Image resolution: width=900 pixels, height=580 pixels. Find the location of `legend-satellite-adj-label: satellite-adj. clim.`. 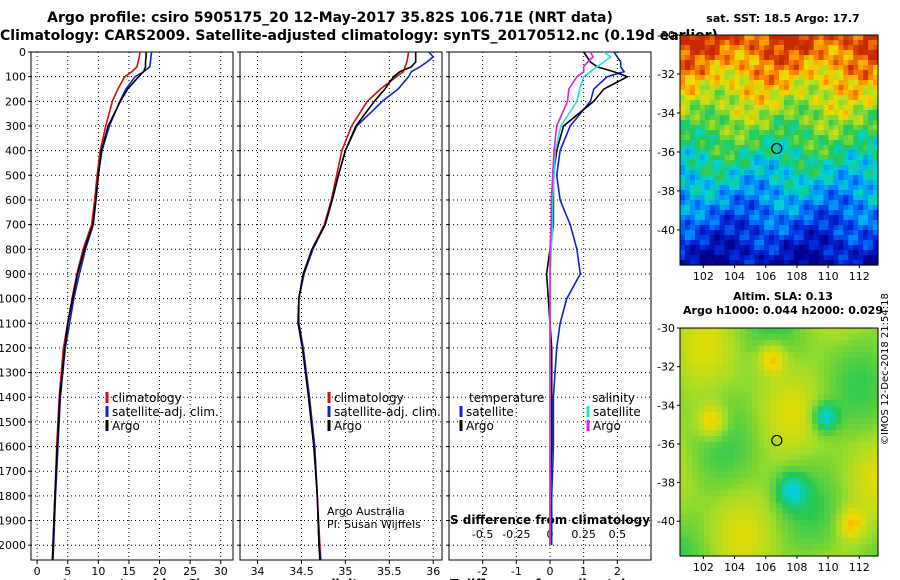

legend-satellite-adj-label: satellite-adj. clim. is located at coordinates (387, 412).